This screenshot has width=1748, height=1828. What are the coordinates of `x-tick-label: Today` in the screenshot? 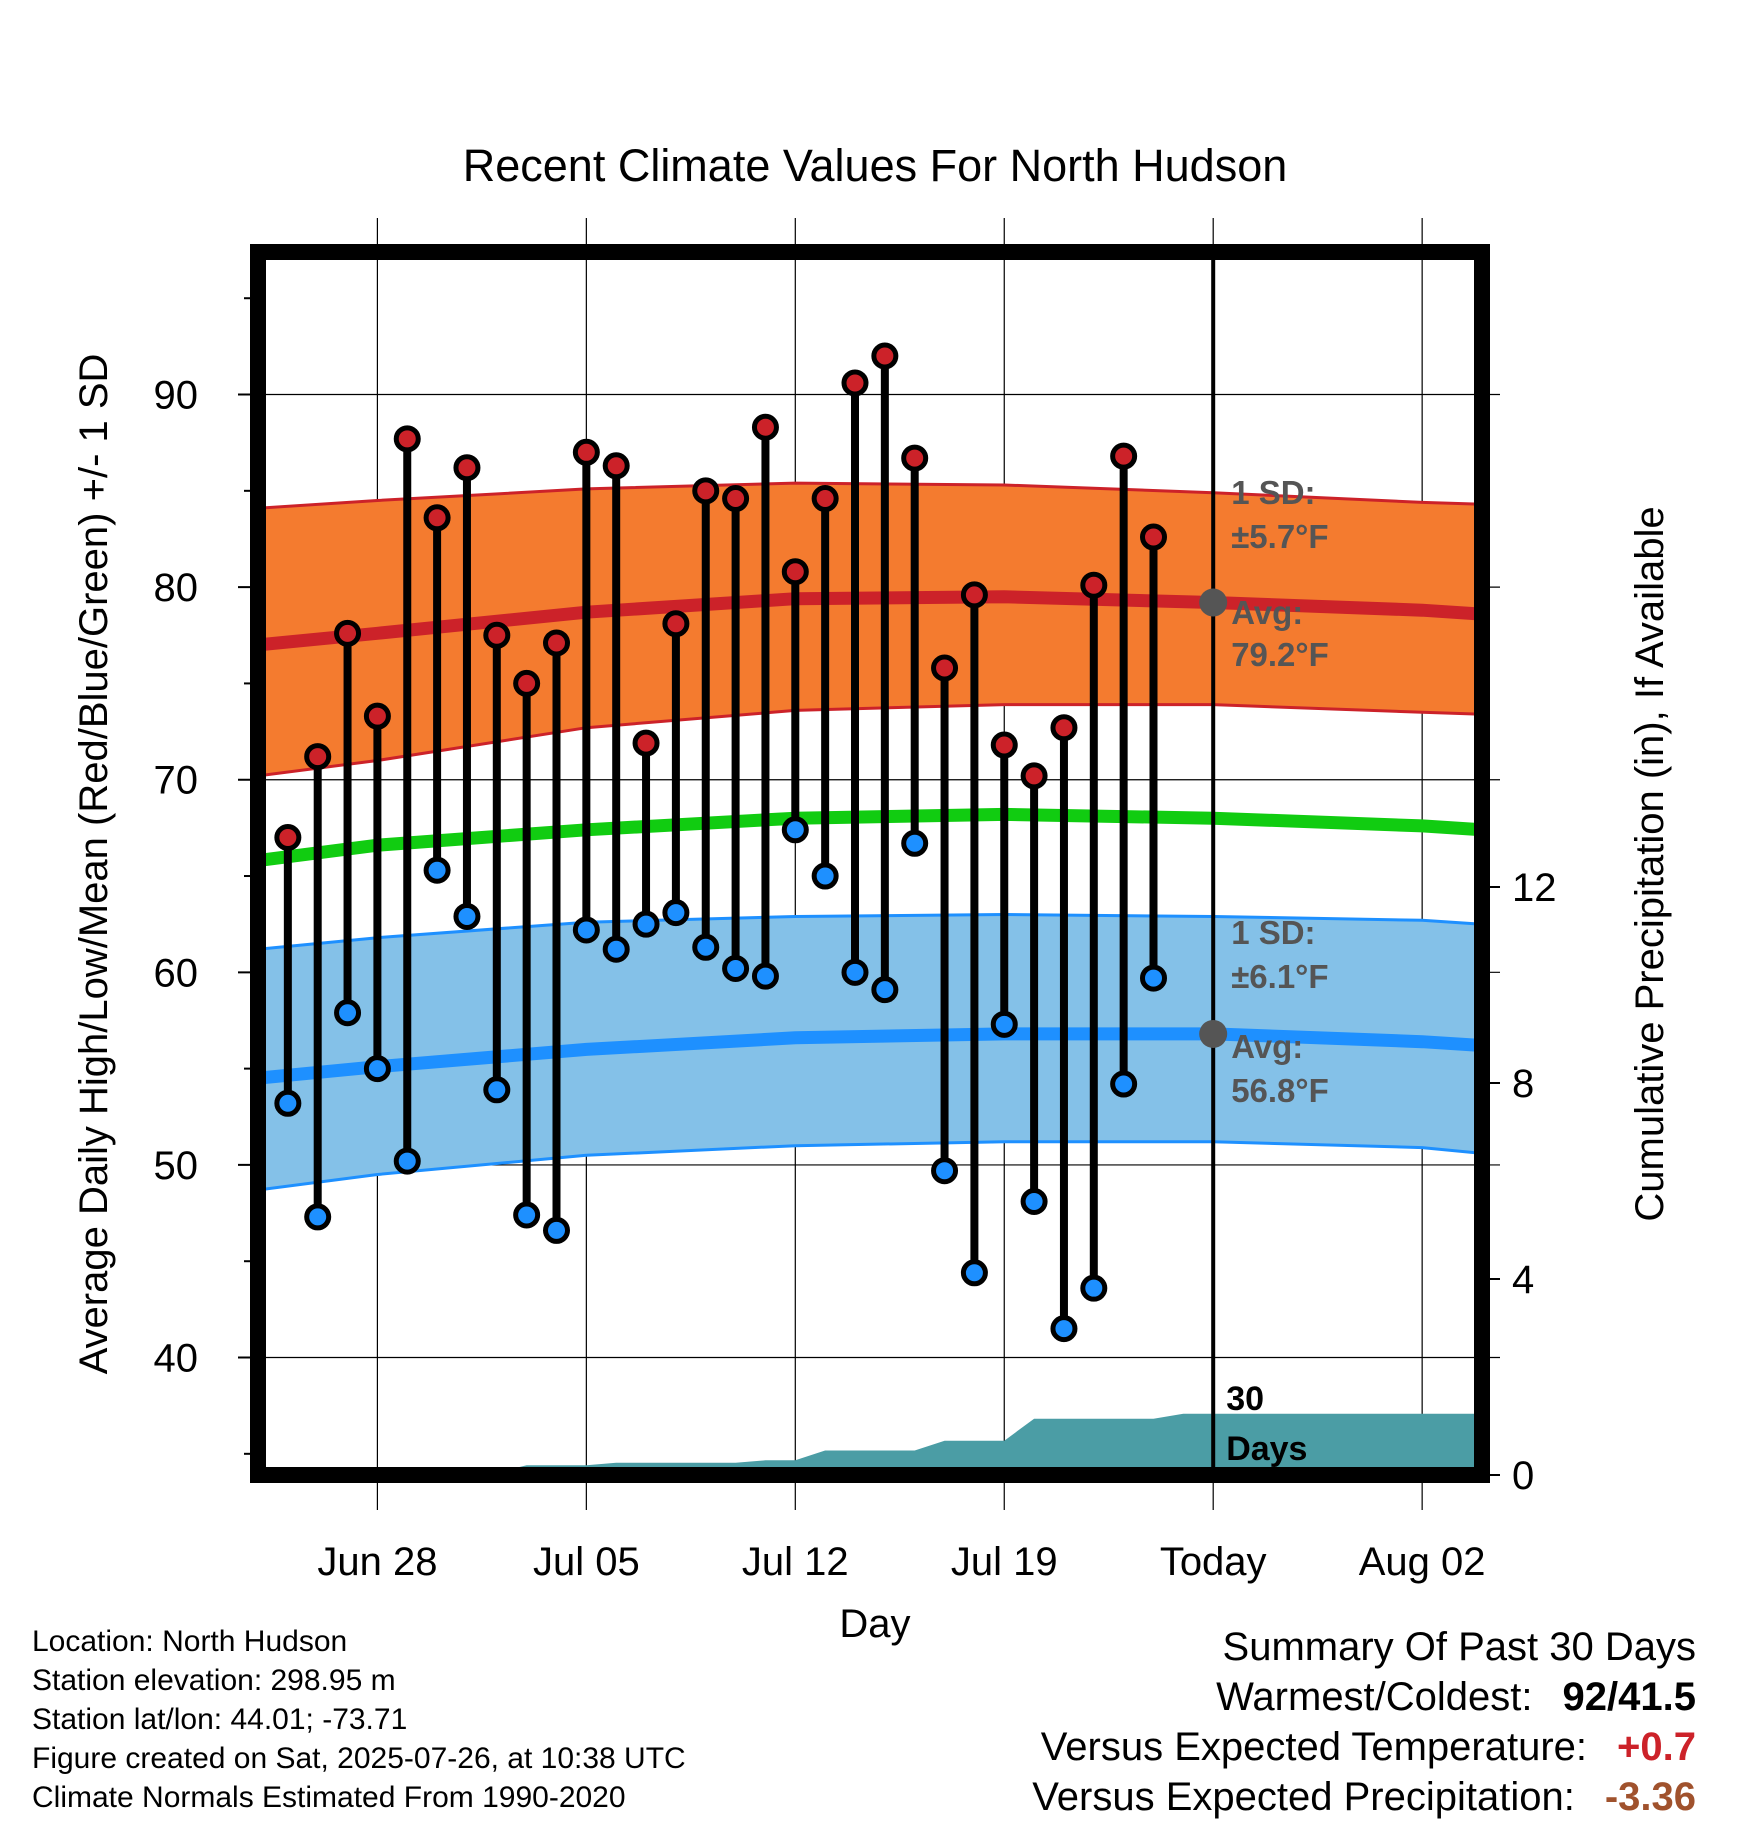 It's located at (1213, 1562).